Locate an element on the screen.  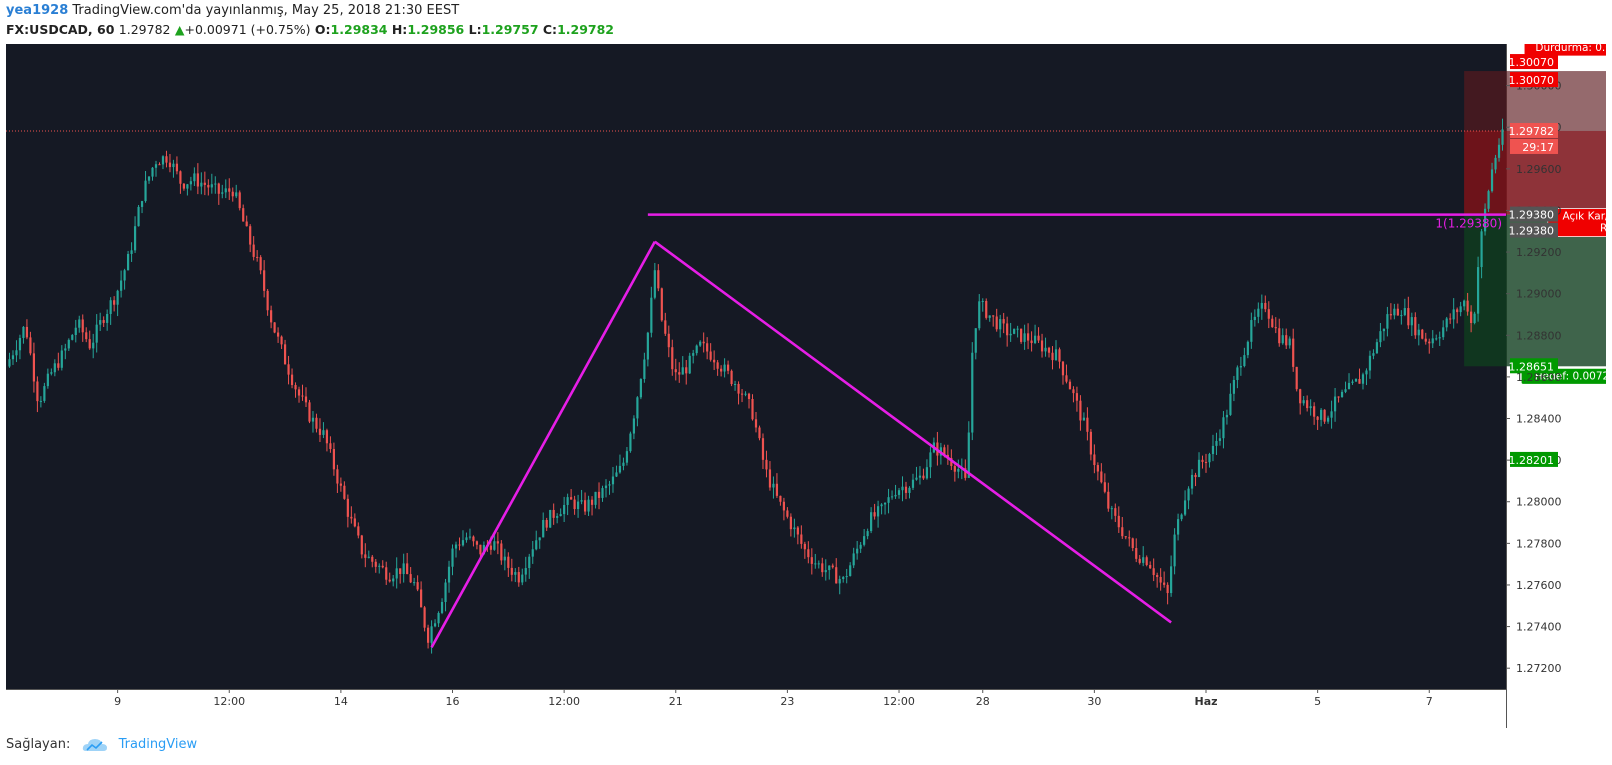
time-tick-label: 14 is located at coordinates (341, 701).